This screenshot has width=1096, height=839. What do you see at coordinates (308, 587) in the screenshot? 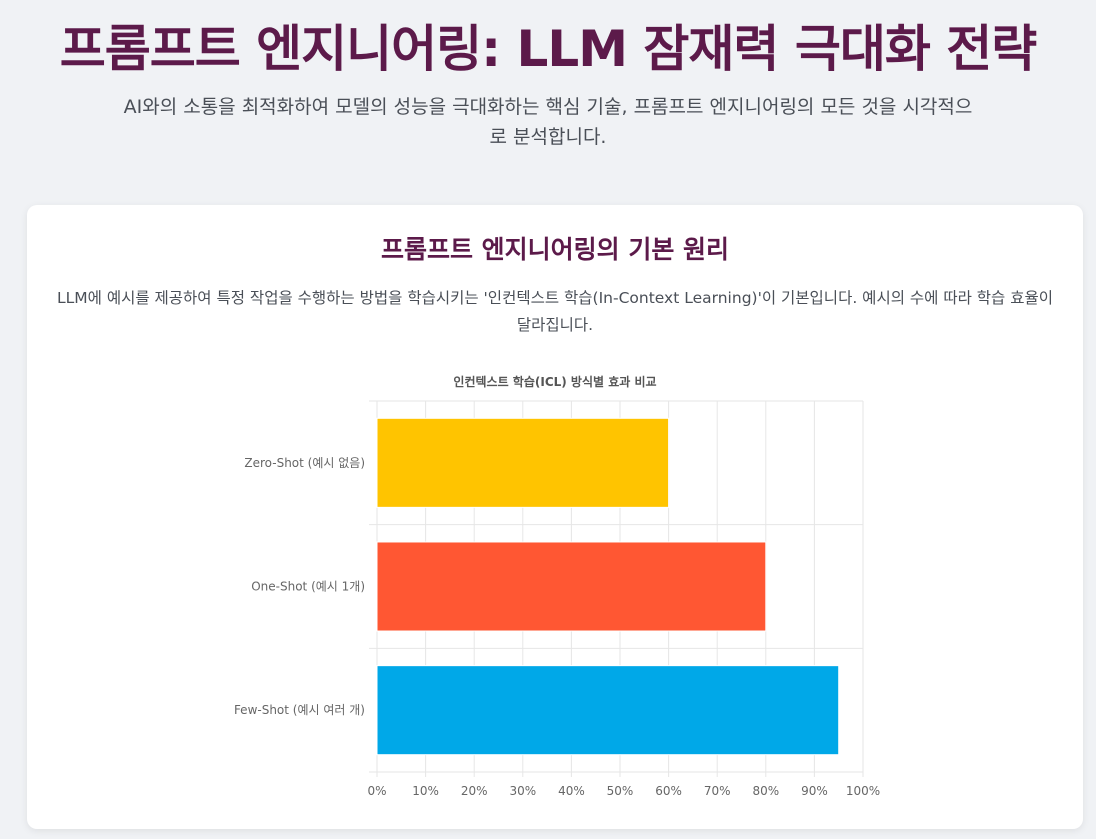
I see `category-label: One-Shot (예시 1개)` at bounding box center [308, 587].